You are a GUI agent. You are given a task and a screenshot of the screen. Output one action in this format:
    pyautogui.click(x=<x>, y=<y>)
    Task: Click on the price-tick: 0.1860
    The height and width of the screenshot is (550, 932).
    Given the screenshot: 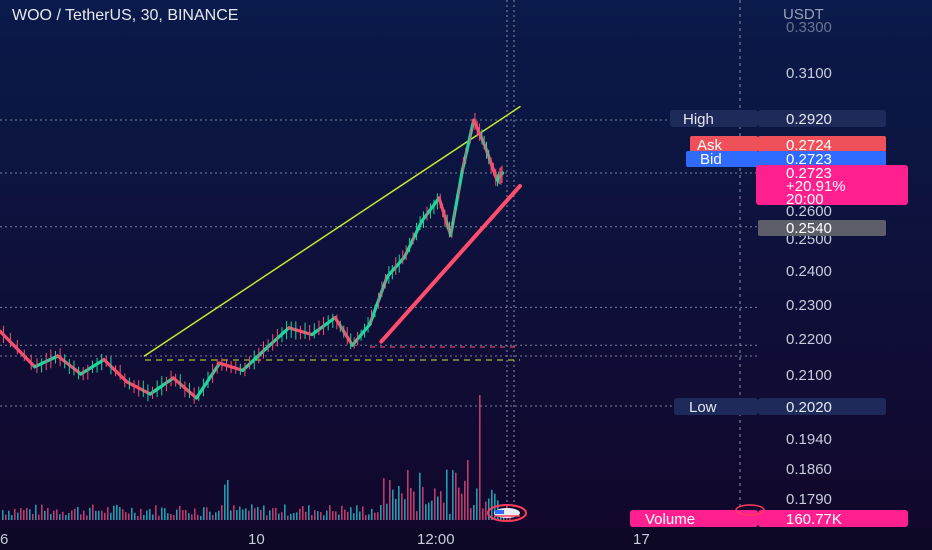 What is the action you would take?
    pyautogui.click(x=809, y=469)
    